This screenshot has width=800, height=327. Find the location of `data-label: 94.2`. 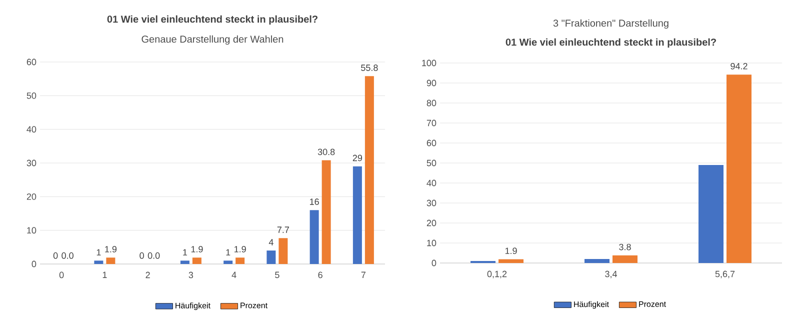

data-label: 94.2 is located at coordinates (739, 66).